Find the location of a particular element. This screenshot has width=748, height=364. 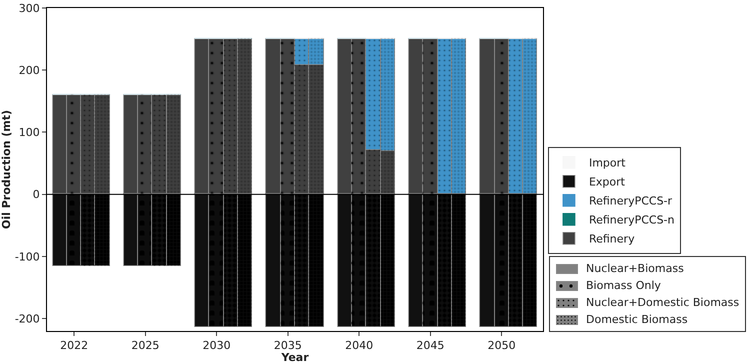

legend-label: Import is located at coordinates (607, 163).